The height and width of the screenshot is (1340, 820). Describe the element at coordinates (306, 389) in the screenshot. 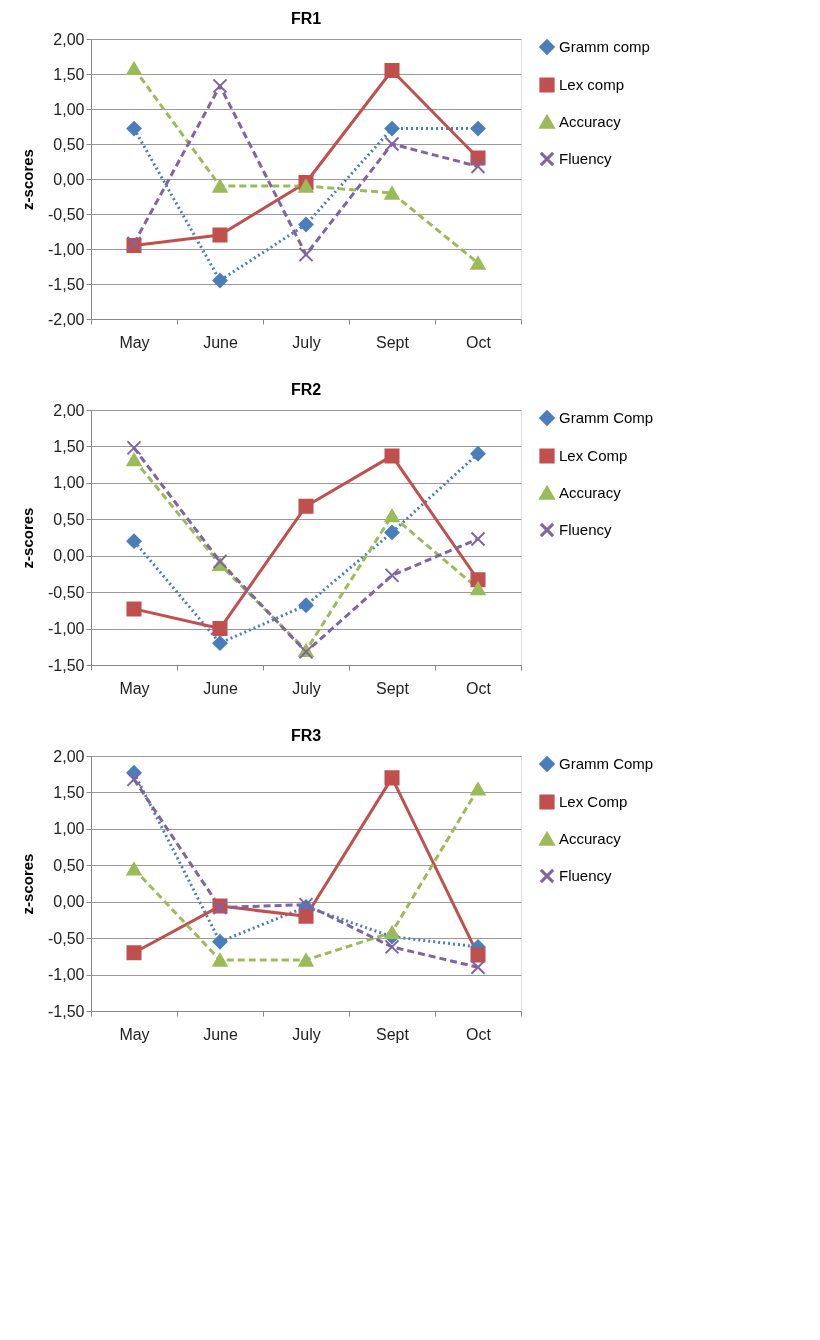

I see `chart-title: FR2` at that location.